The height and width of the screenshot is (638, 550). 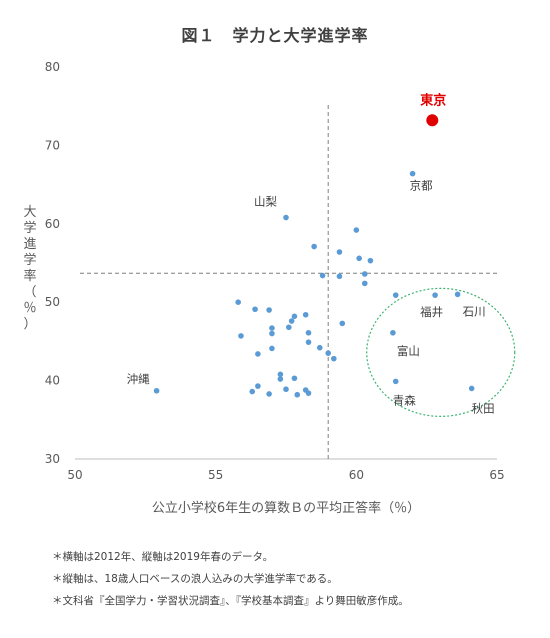 What do you see at coordinates (496, 475) in the screenshot?
I see `x-tick-label: 65` at bounding box center [496, 475].